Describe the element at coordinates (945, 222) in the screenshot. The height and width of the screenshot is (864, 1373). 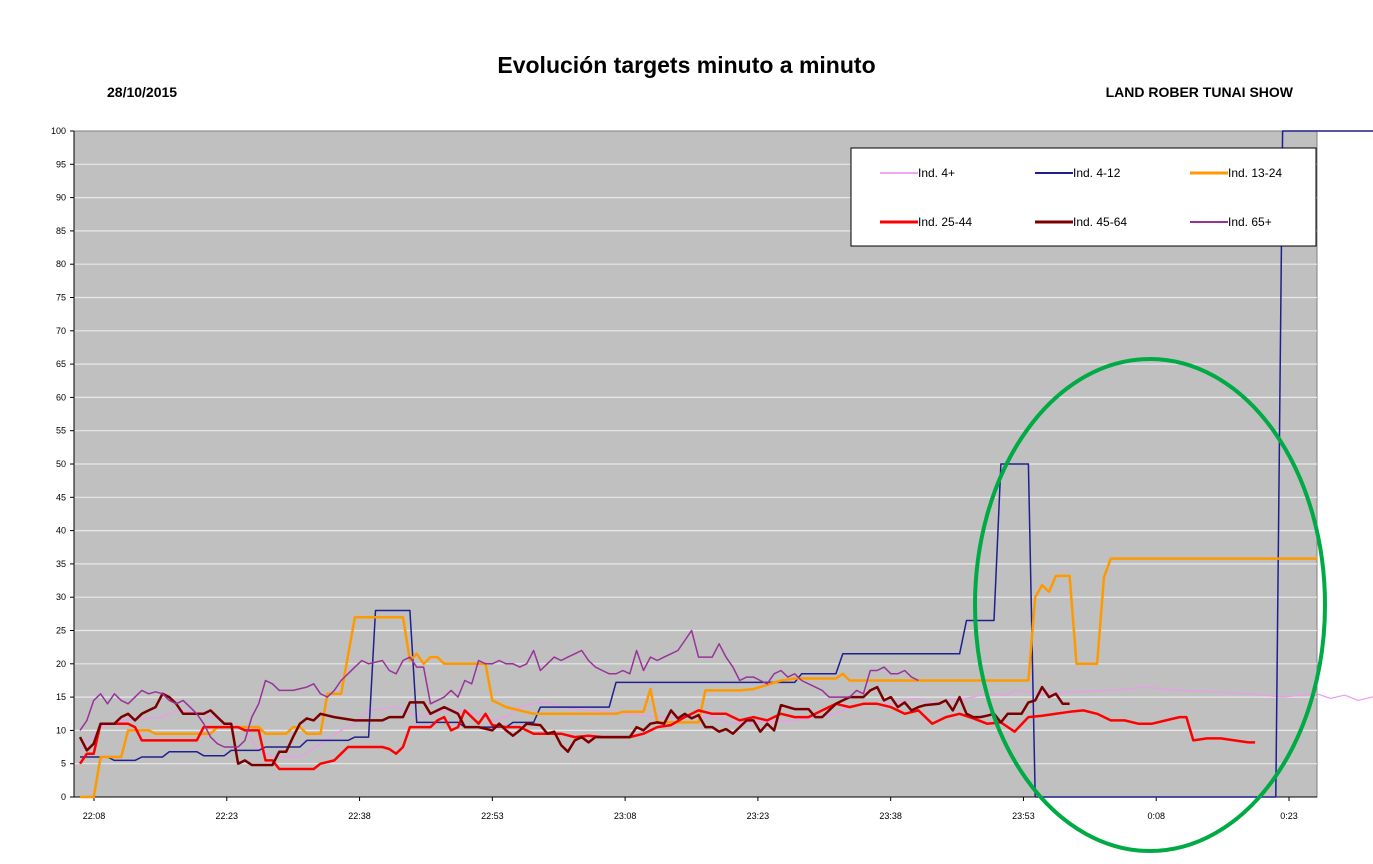
I see `legend-label: Ind. 25-44` at that location.